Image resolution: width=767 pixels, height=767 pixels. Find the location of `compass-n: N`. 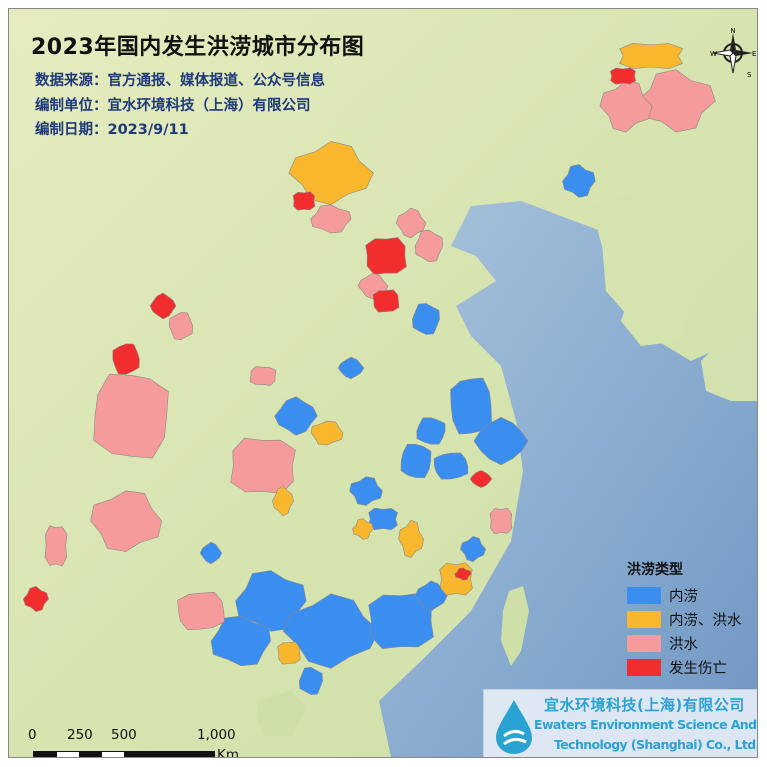

compass-n: N is located at coordinates (732, 31).